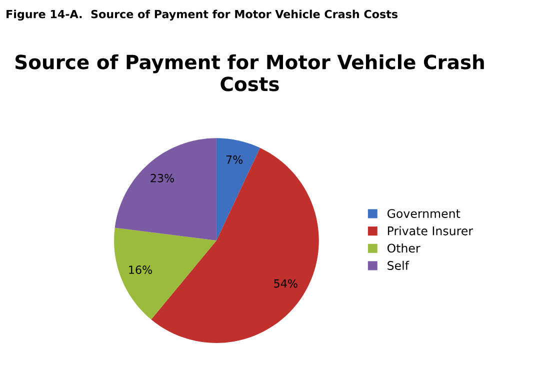 Image resolution: width=555 pixels, height=388 pixels. I want to click on chart-title: Source of Payment for Motor Vehicle Crash Costs, so click(250, 73).